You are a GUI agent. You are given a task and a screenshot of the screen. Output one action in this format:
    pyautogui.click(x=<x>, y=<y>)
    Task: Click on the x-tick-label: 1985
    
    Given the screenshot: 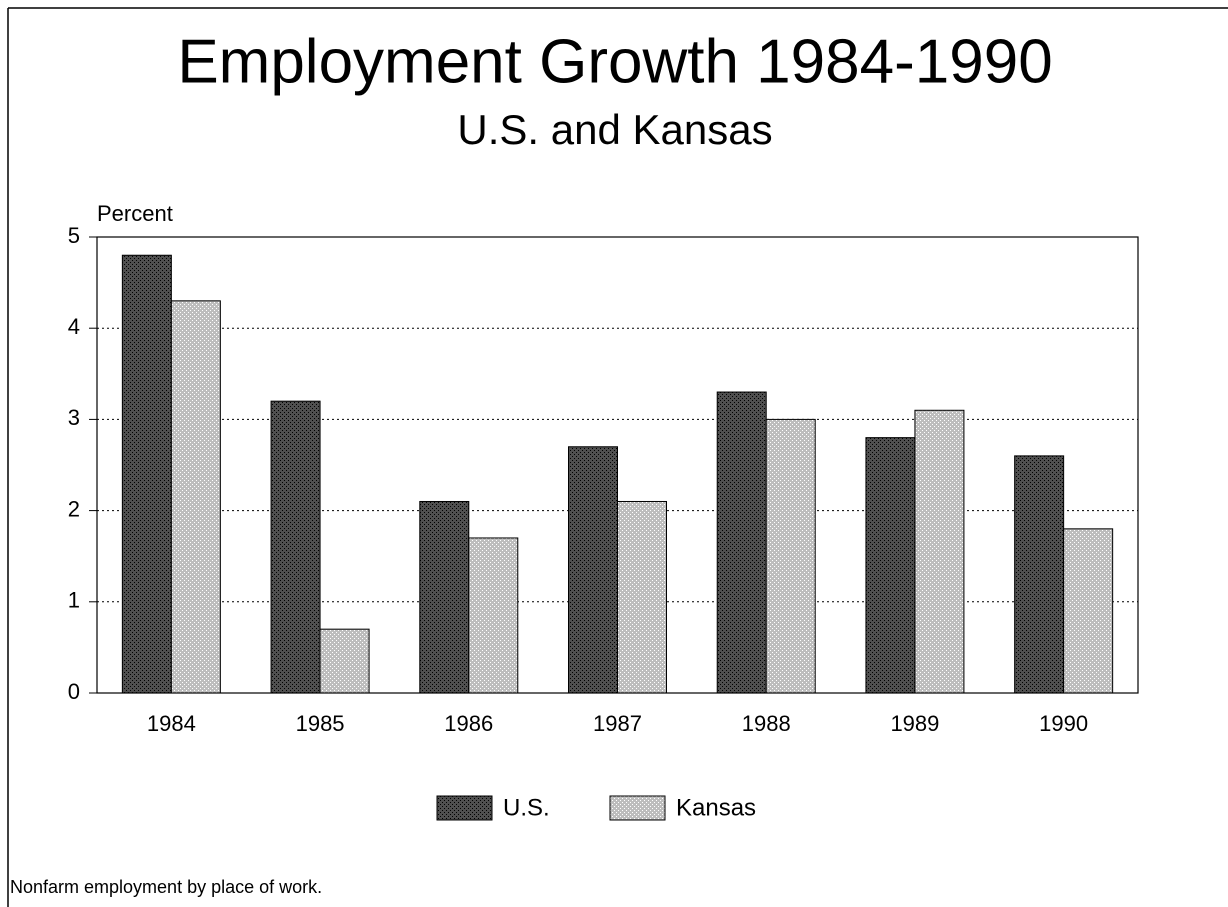 What is the action you would take?
    pyautogui.click(x=320, y=723)
    